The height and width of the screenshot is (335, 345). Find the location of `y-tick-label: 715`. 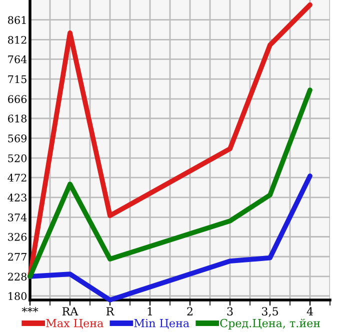

y-tick-label: 715 is located at coordinates (17, 79).